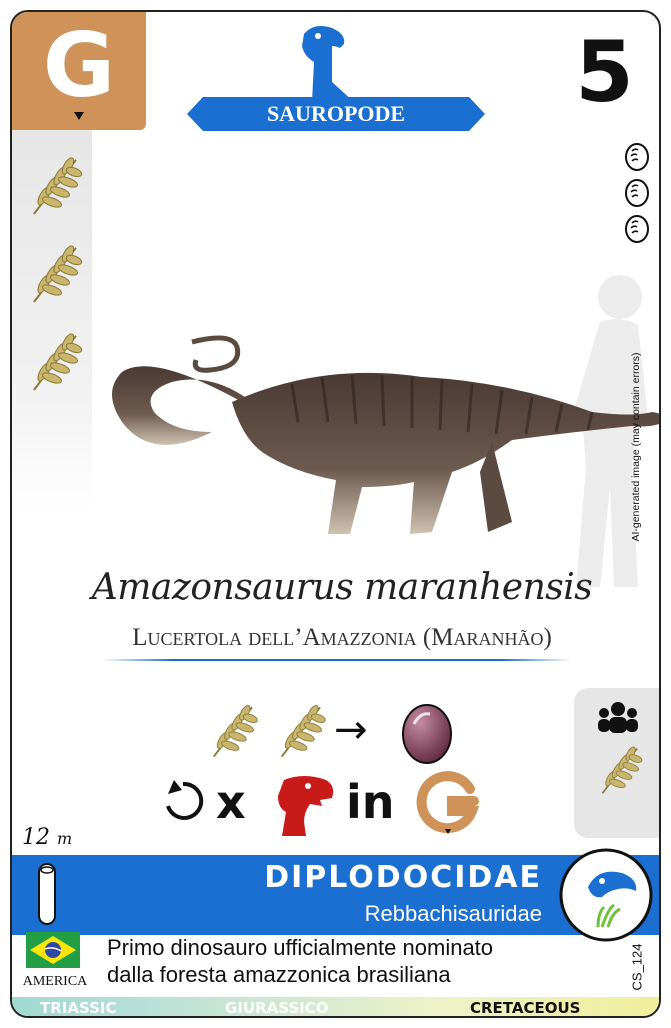 This screenshot has height=1028, width=671. Describe the element at coordinates (610, 431) in the screenshot. I see `human-silhouette` at that location.